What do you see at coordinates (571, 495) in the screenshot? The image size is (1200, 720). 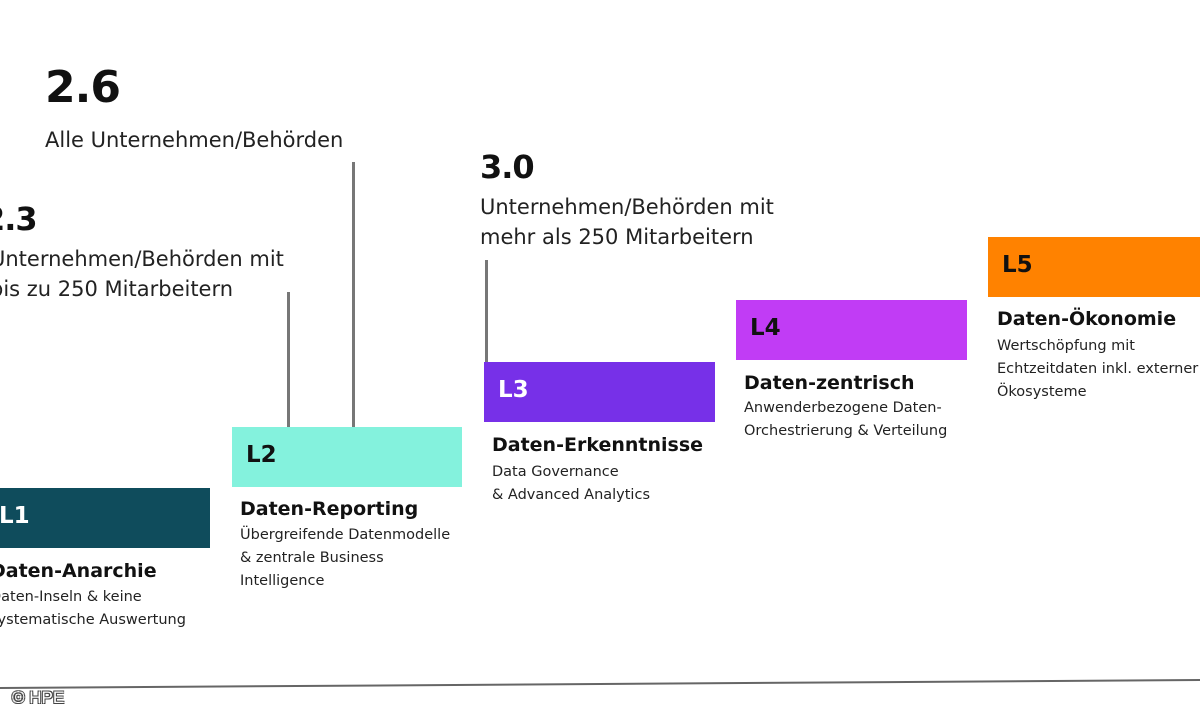 I see `level-desc-line: & Advanced Analytics` at bounding box center [571, 495].